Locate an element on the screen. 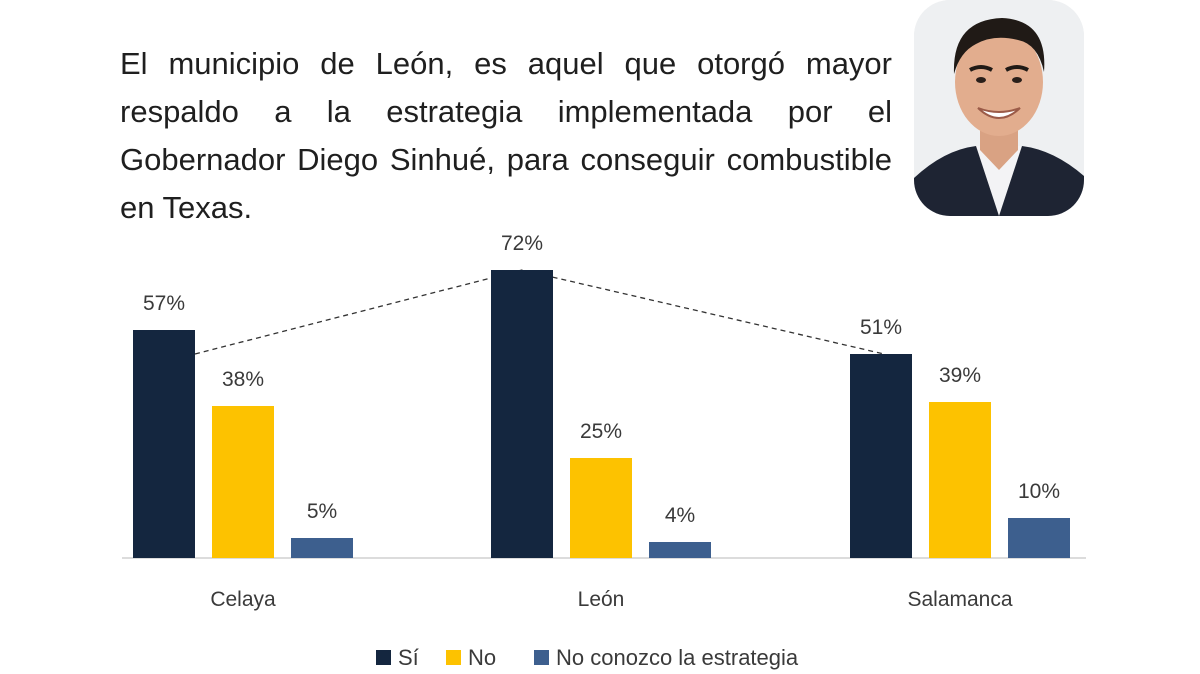 This screenshot has height=674, width=1200. bar-salamanca-si is located at coordinates (881, 456).